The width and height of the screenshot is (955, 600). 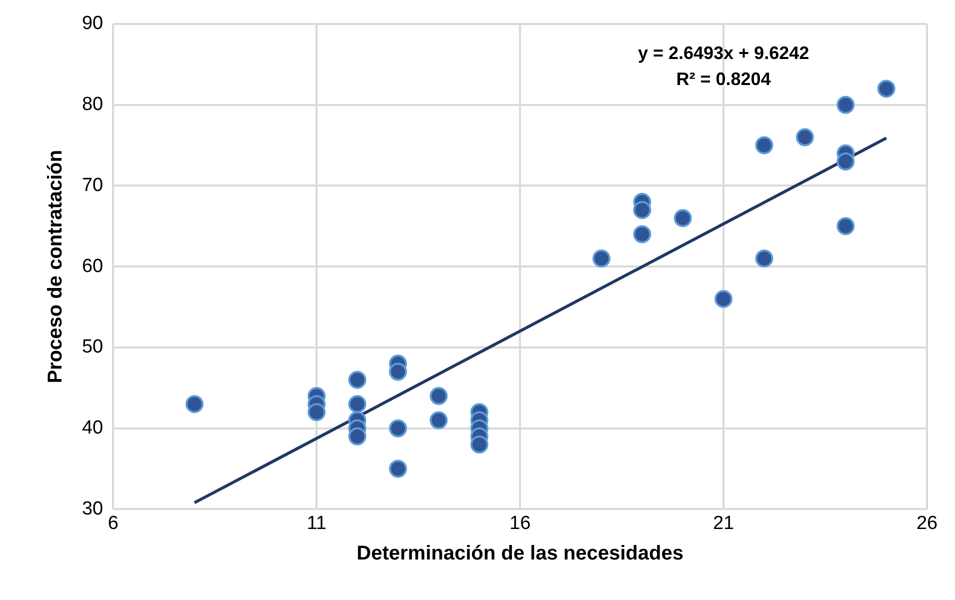 I want to click on annotation: R² = 0.8204, so click(x=723, y=78).